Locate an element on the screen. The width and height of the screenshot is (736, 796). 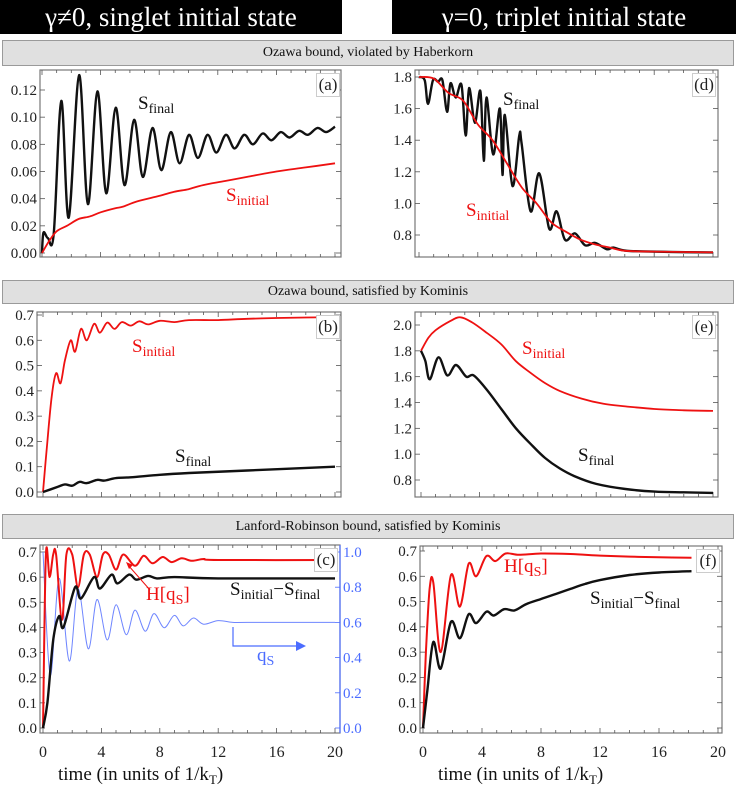
plot-frame-d is located at coordinates (566, 163).